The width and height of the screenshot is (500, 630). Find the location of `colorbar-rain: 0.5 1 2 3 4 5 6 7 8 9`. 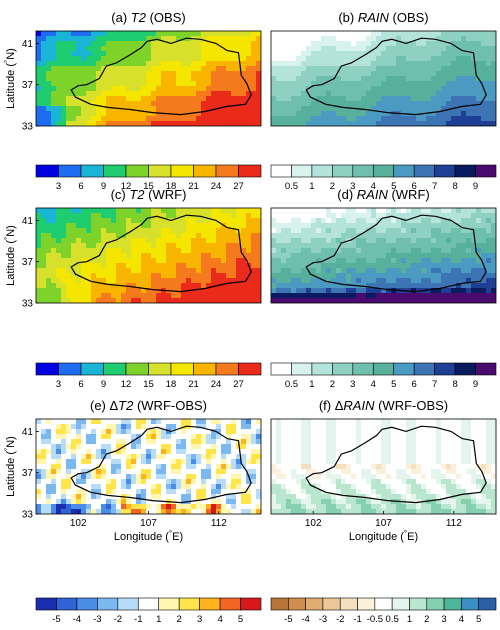

colorbar-rain: 0.5 1 2 3 4 5 6 7 8 9 is located at coordinates (383, 376).